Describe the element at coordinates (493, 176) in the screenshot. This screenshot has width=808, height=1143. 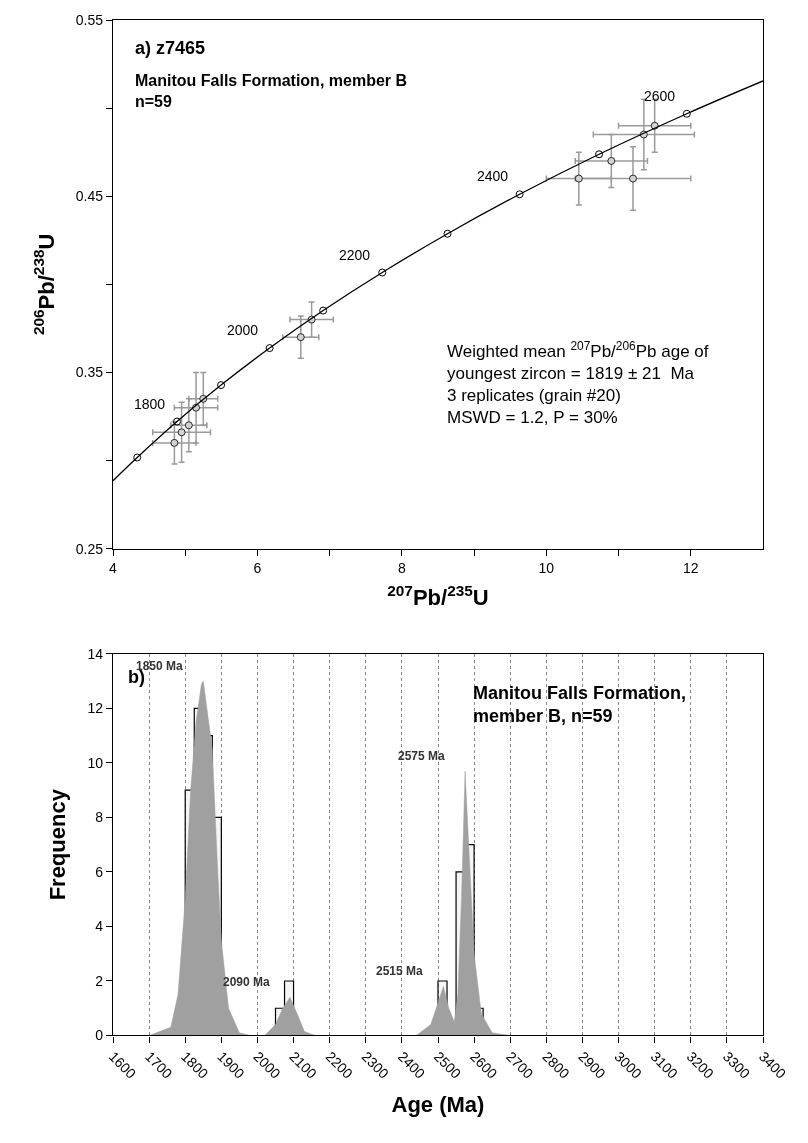
I see `annotation: 2400` at that location.